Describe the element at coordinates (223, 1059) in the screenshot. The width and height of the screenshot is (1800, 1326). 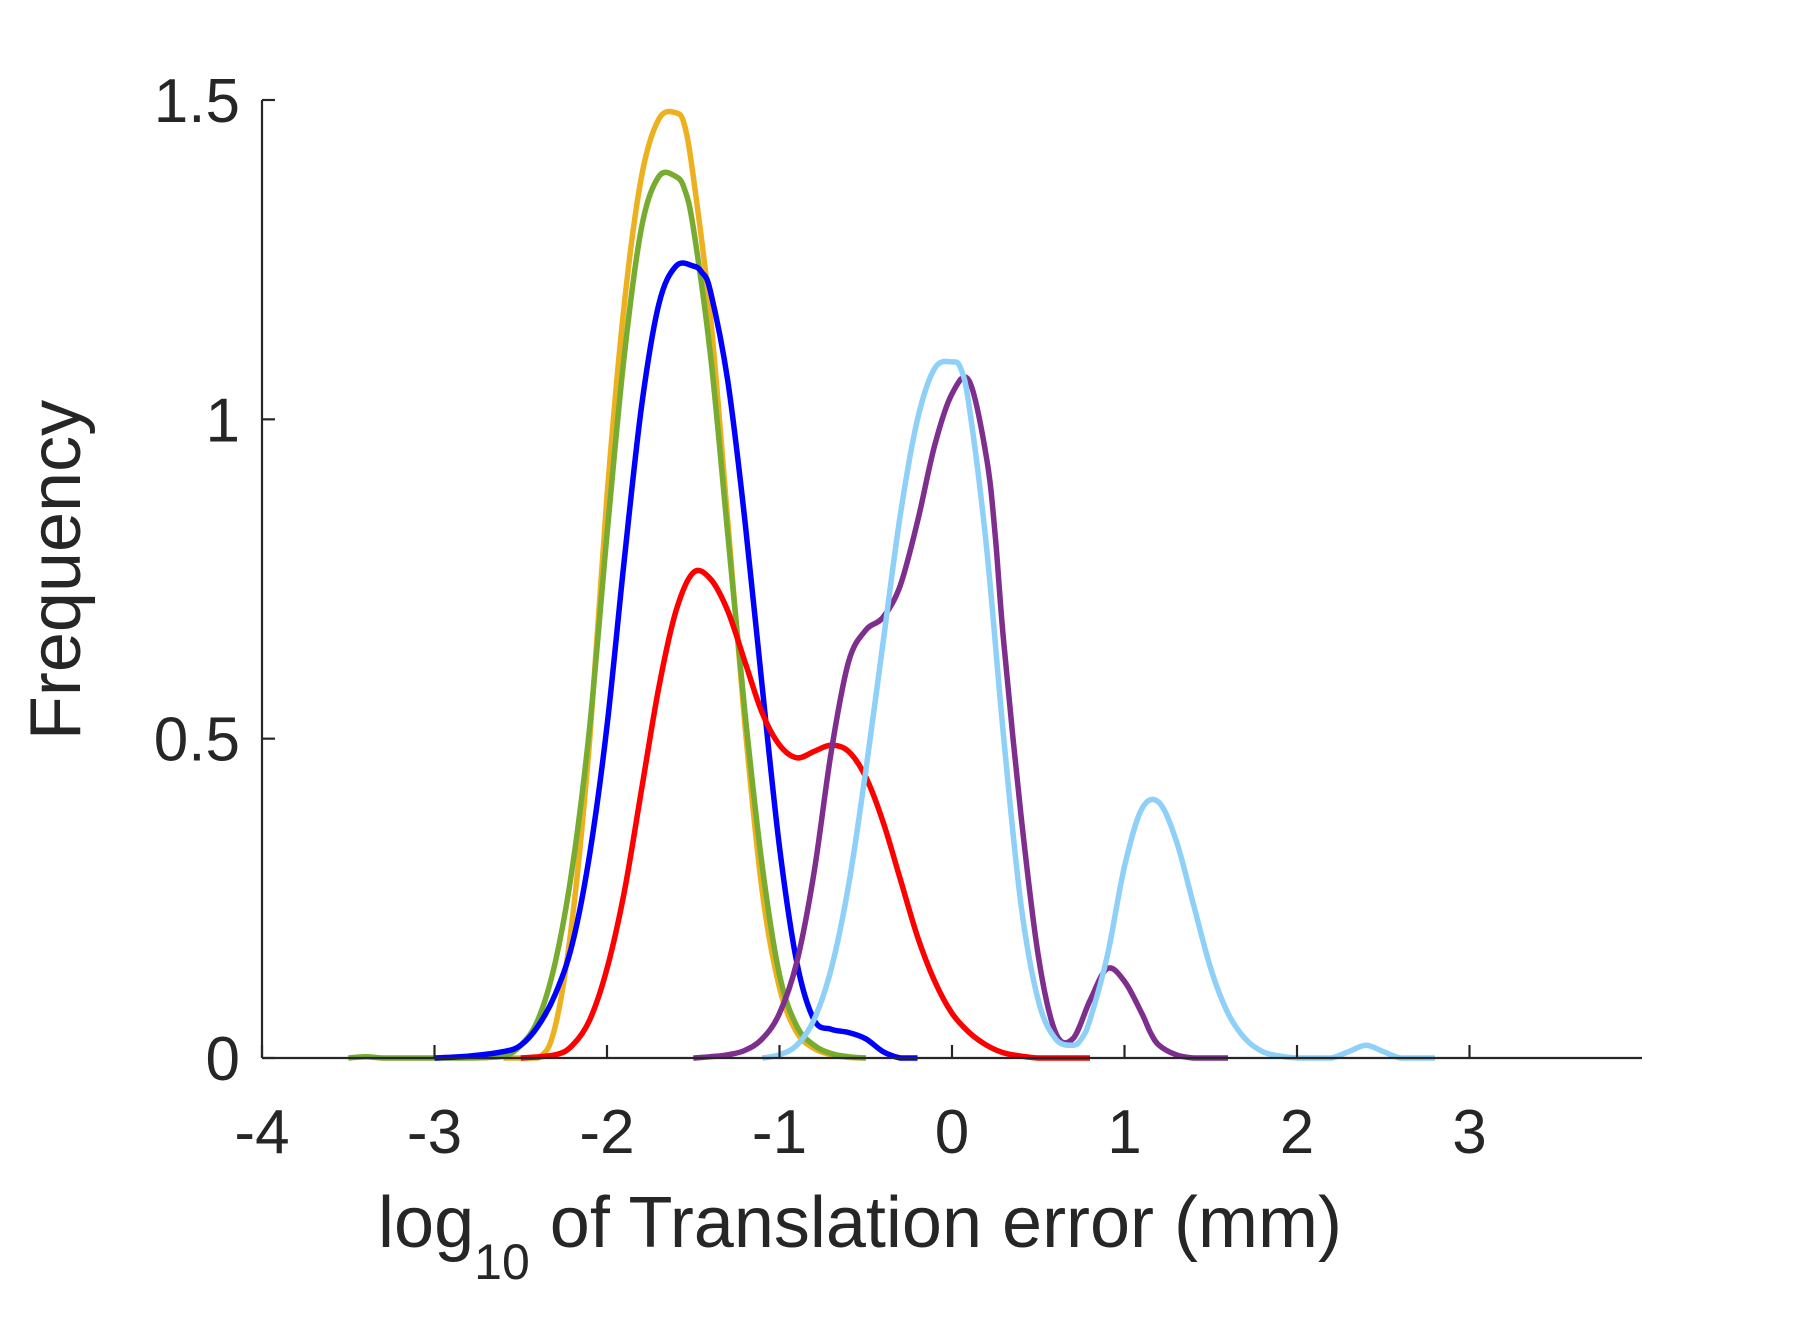
I see `y-tick-label: 0` at that location.